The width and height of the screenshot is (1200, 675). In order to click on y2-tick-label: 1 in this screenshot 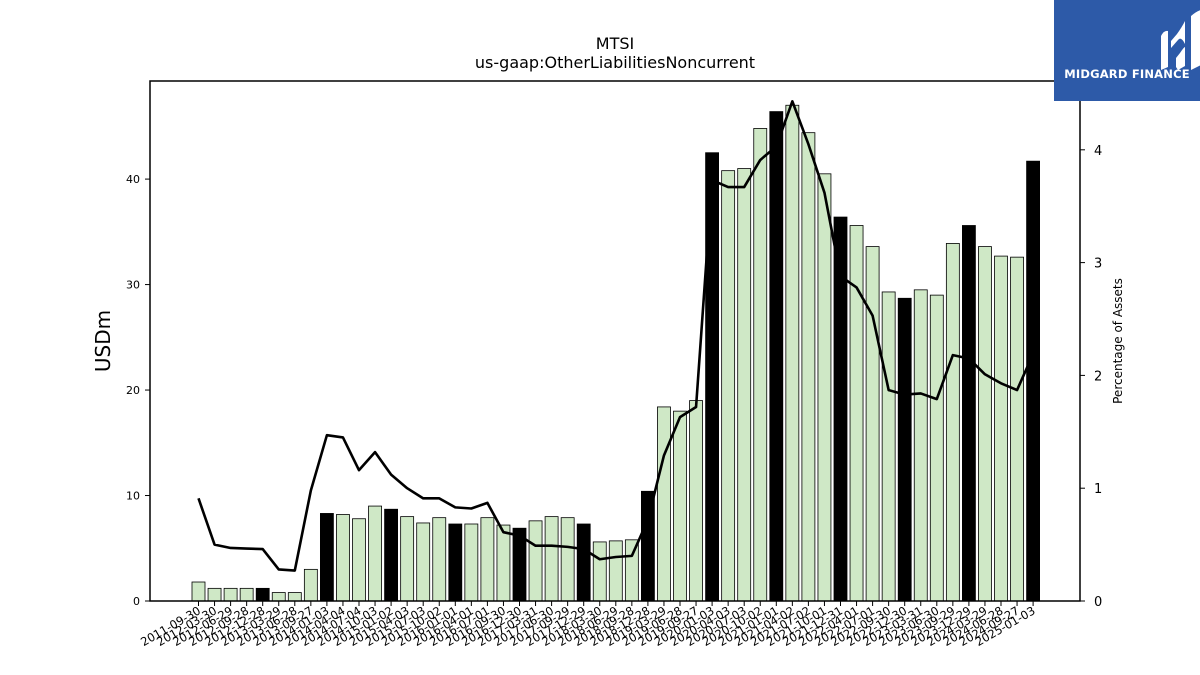, I will do `click(1098, 489)`.